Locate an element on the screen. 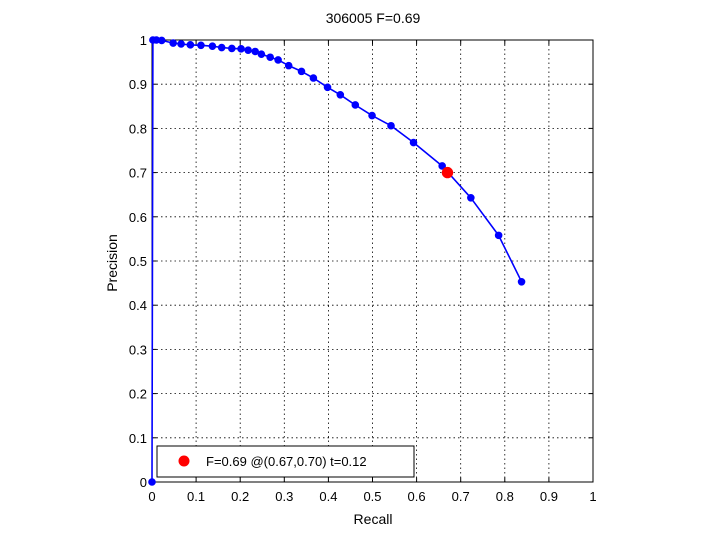 The image size is (720, 540). legend-box is located at coordinates (285, 461).